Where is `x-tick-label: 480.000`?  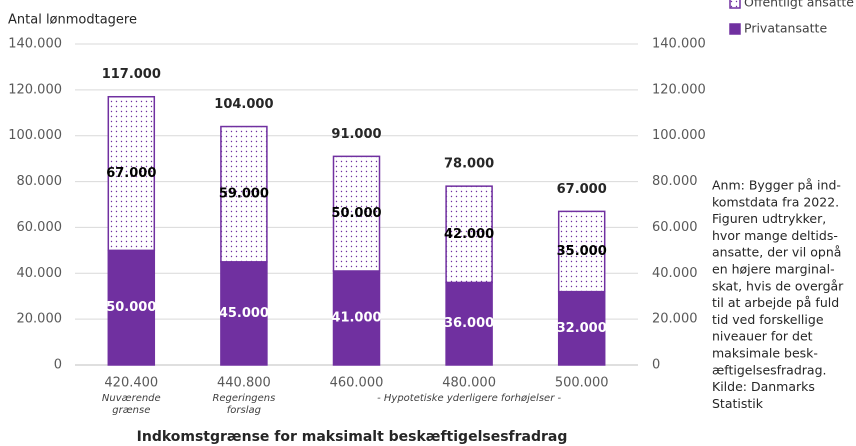 x-tick-label: 480.000 is located at coordinates (469, 383).